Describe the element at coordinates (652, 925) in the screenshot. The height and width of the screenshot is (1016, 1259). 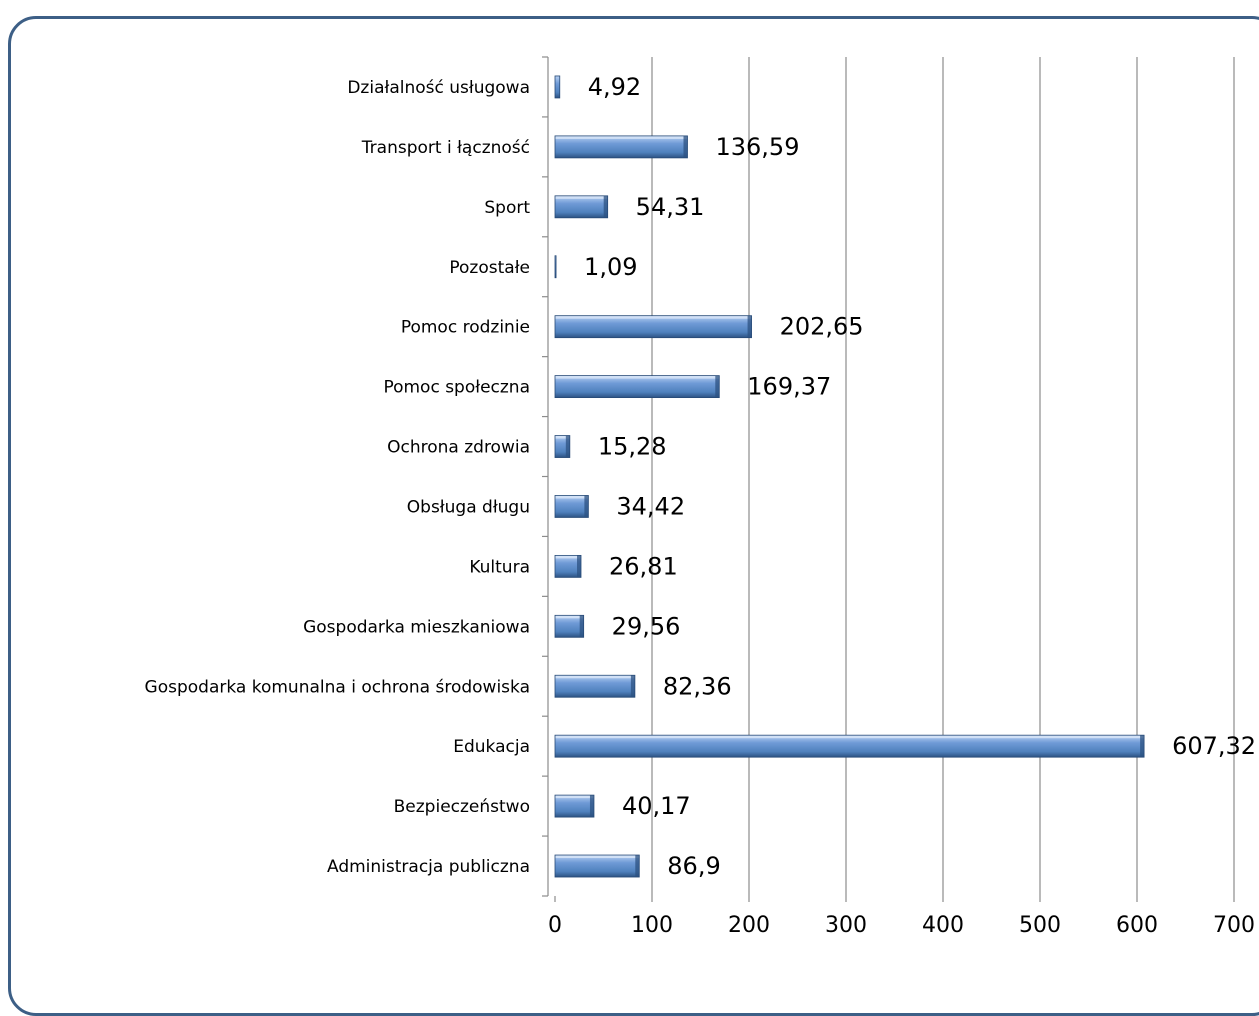
I see `x-tick-label: 100` at that location.